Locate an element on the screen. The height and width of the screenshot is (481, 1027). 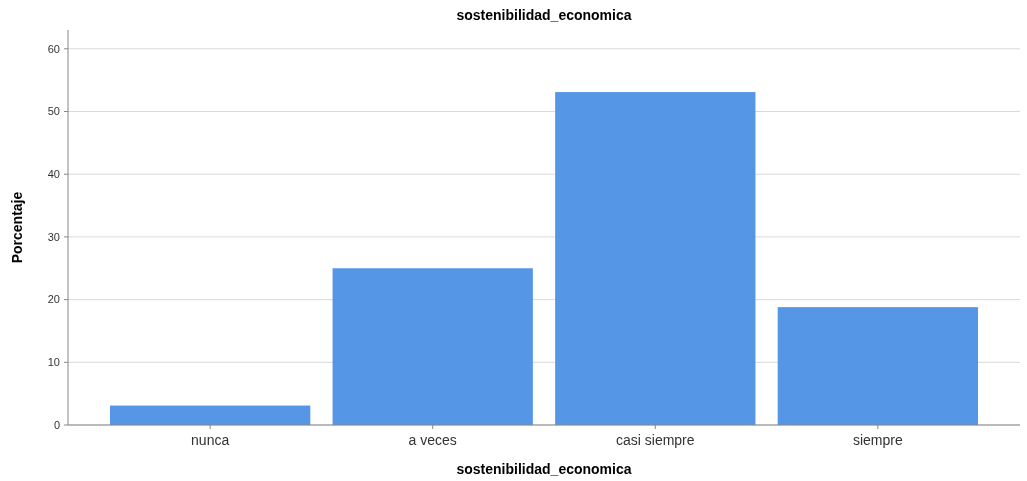
y-tick-label: 50 is located at coordinates (53, 111).